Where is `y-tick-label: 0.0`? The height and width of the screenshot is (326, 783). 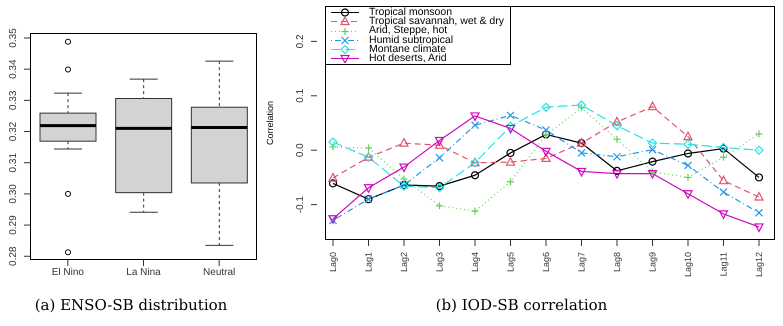
y-tick-label: 0.0 is located at coordinates (300, 150).